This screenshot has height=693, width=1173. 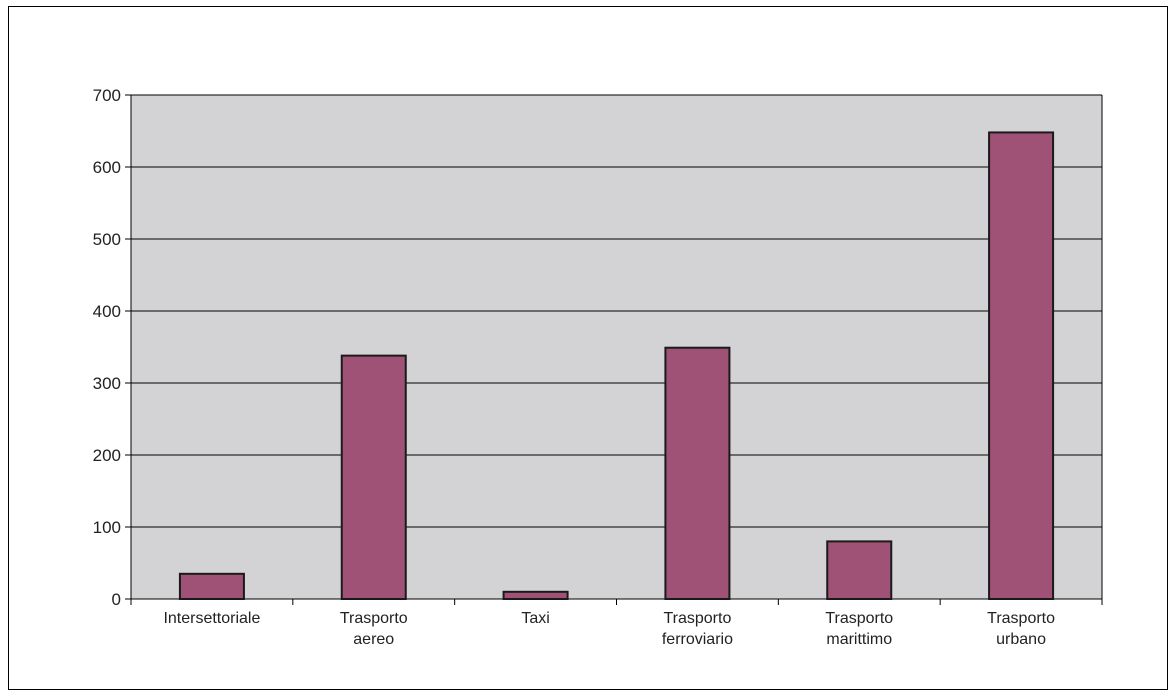 I want to click on x-tick-label-5: Trasporto urbano, so click(x=1021, y=629).